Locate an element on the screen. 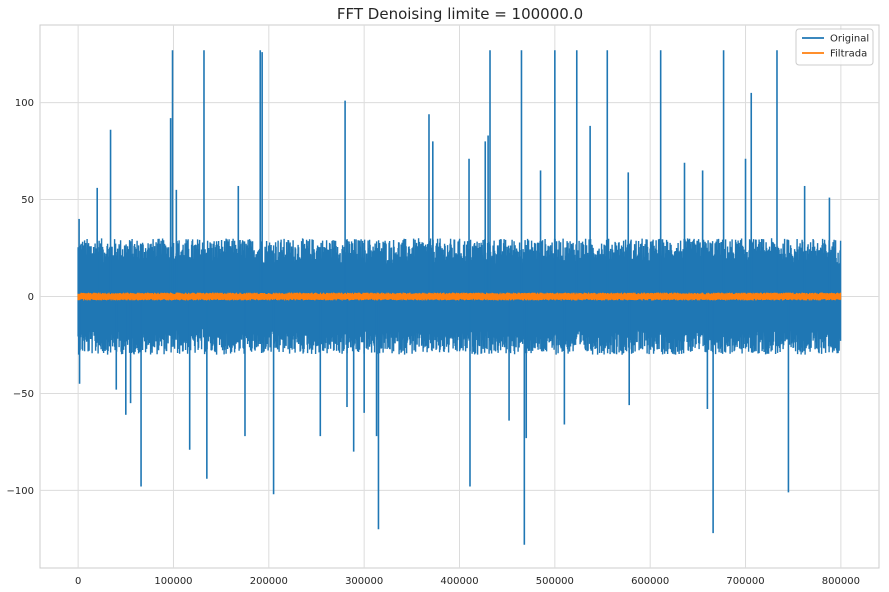  x-tick-label: 800000 is located at coordinates (841, 581).